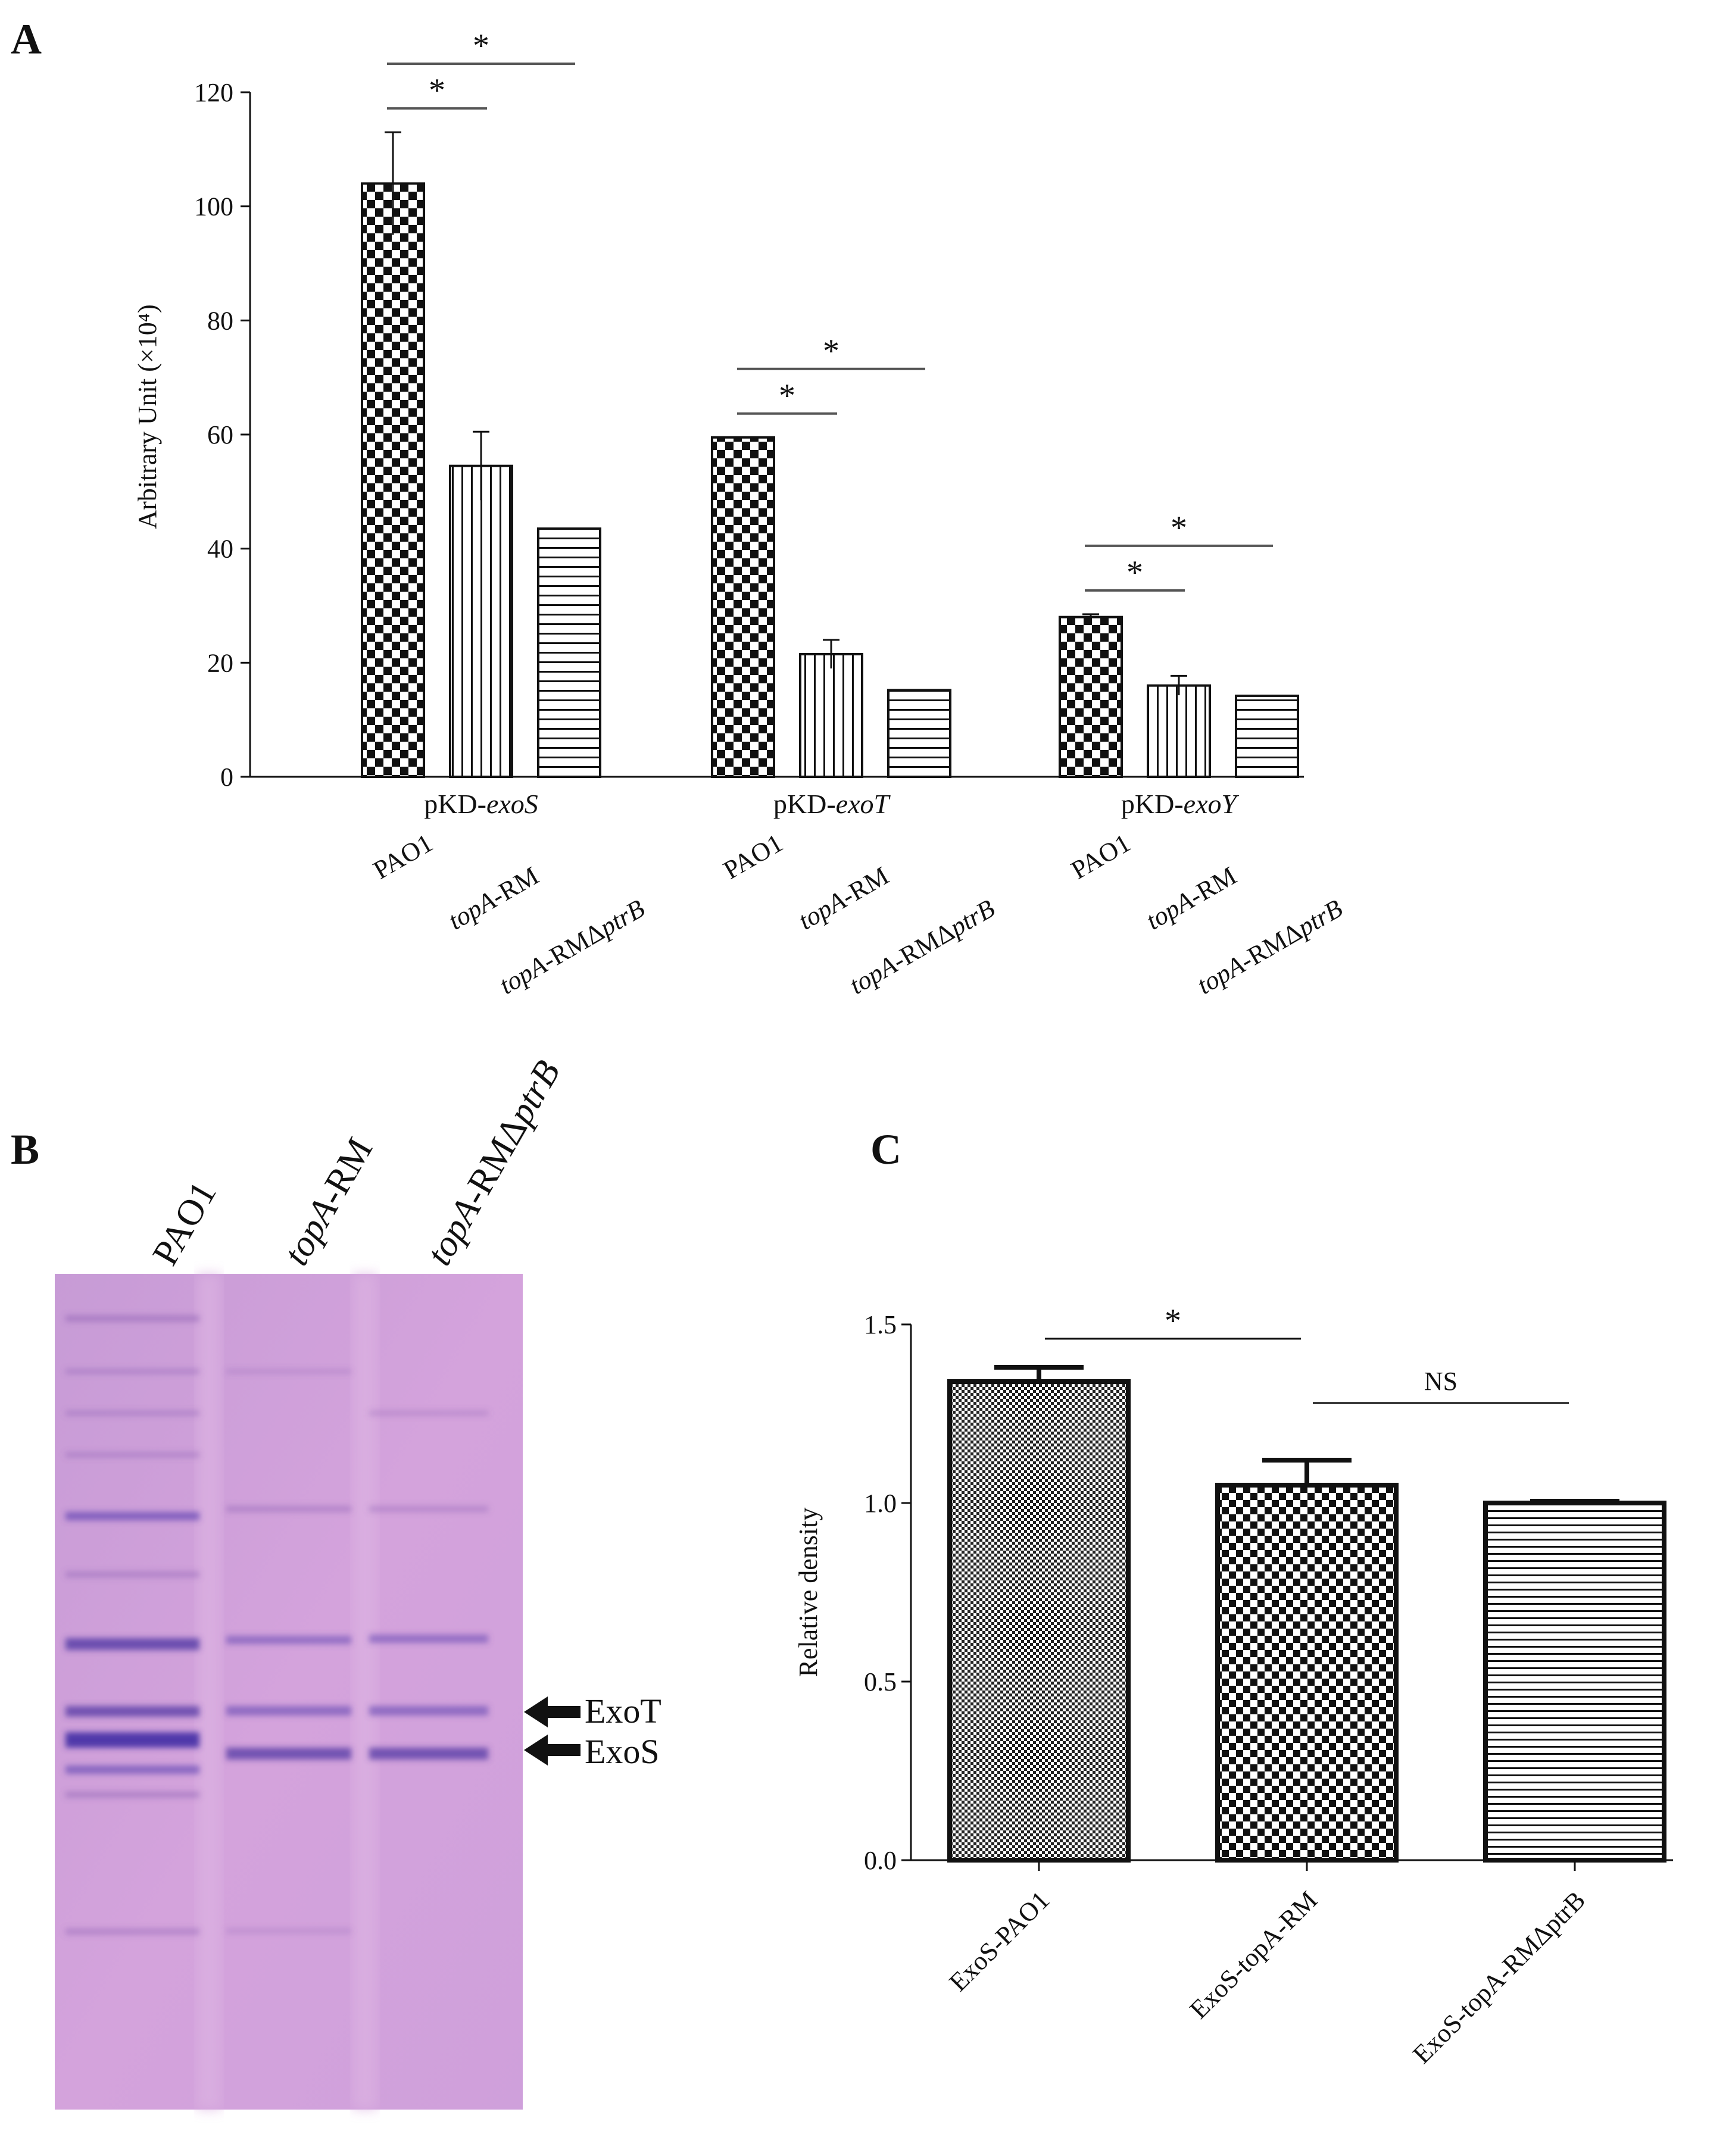  What do you see at coordinates (885, 1149) in the screenshot?
I see `panel-letter-c: C` at bounding box center [885, 1149].